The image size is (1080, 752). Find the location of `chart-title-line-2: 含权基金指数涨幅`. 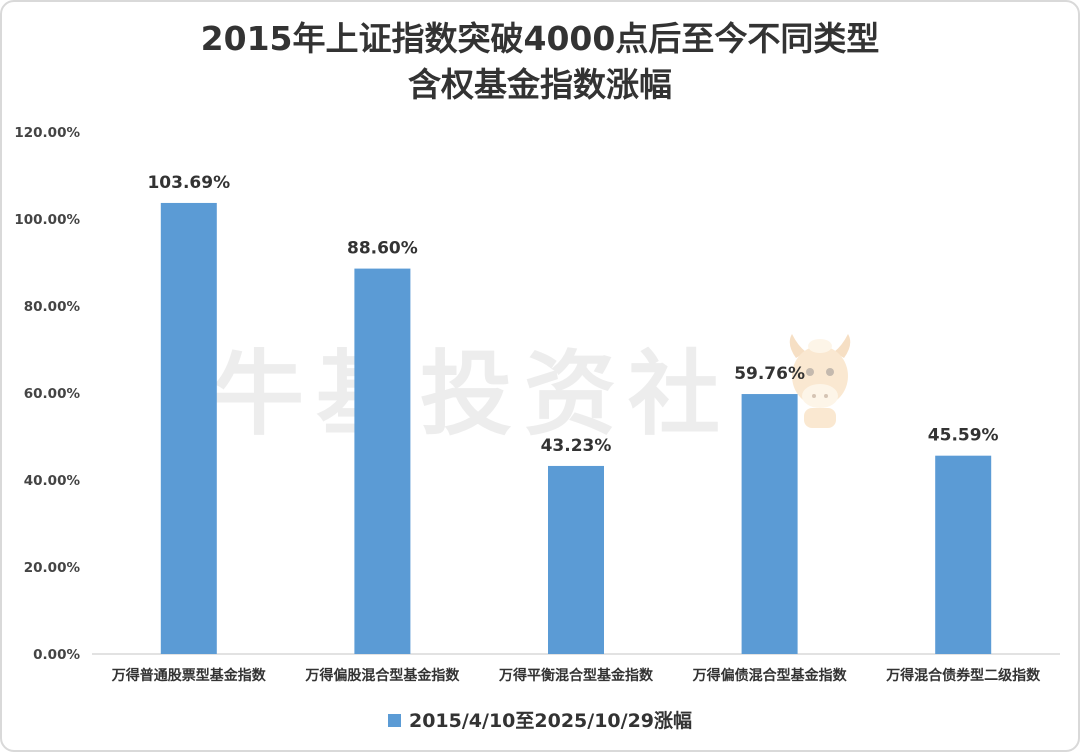

chart-title-line-2: 含权基金指数涨幅 is located at coordinates (540, 84).